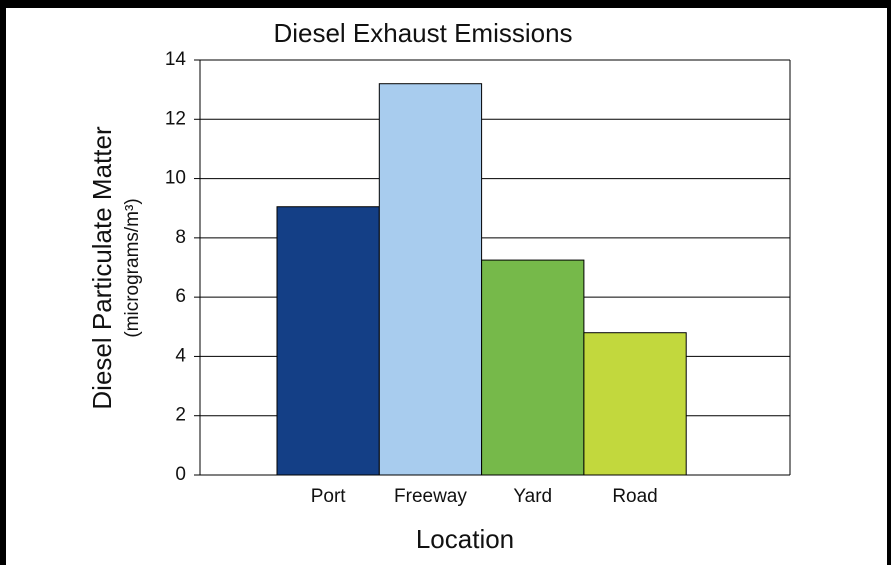 This screenshot has height=565, width=891. I want to click on frame-right, so click(889, 282).